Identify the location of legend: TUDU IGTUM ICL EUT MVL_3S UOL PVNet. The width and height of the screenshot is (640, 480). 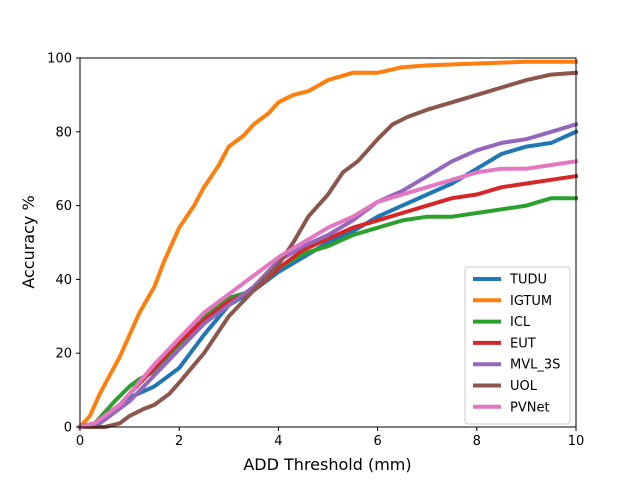
(517, 345).